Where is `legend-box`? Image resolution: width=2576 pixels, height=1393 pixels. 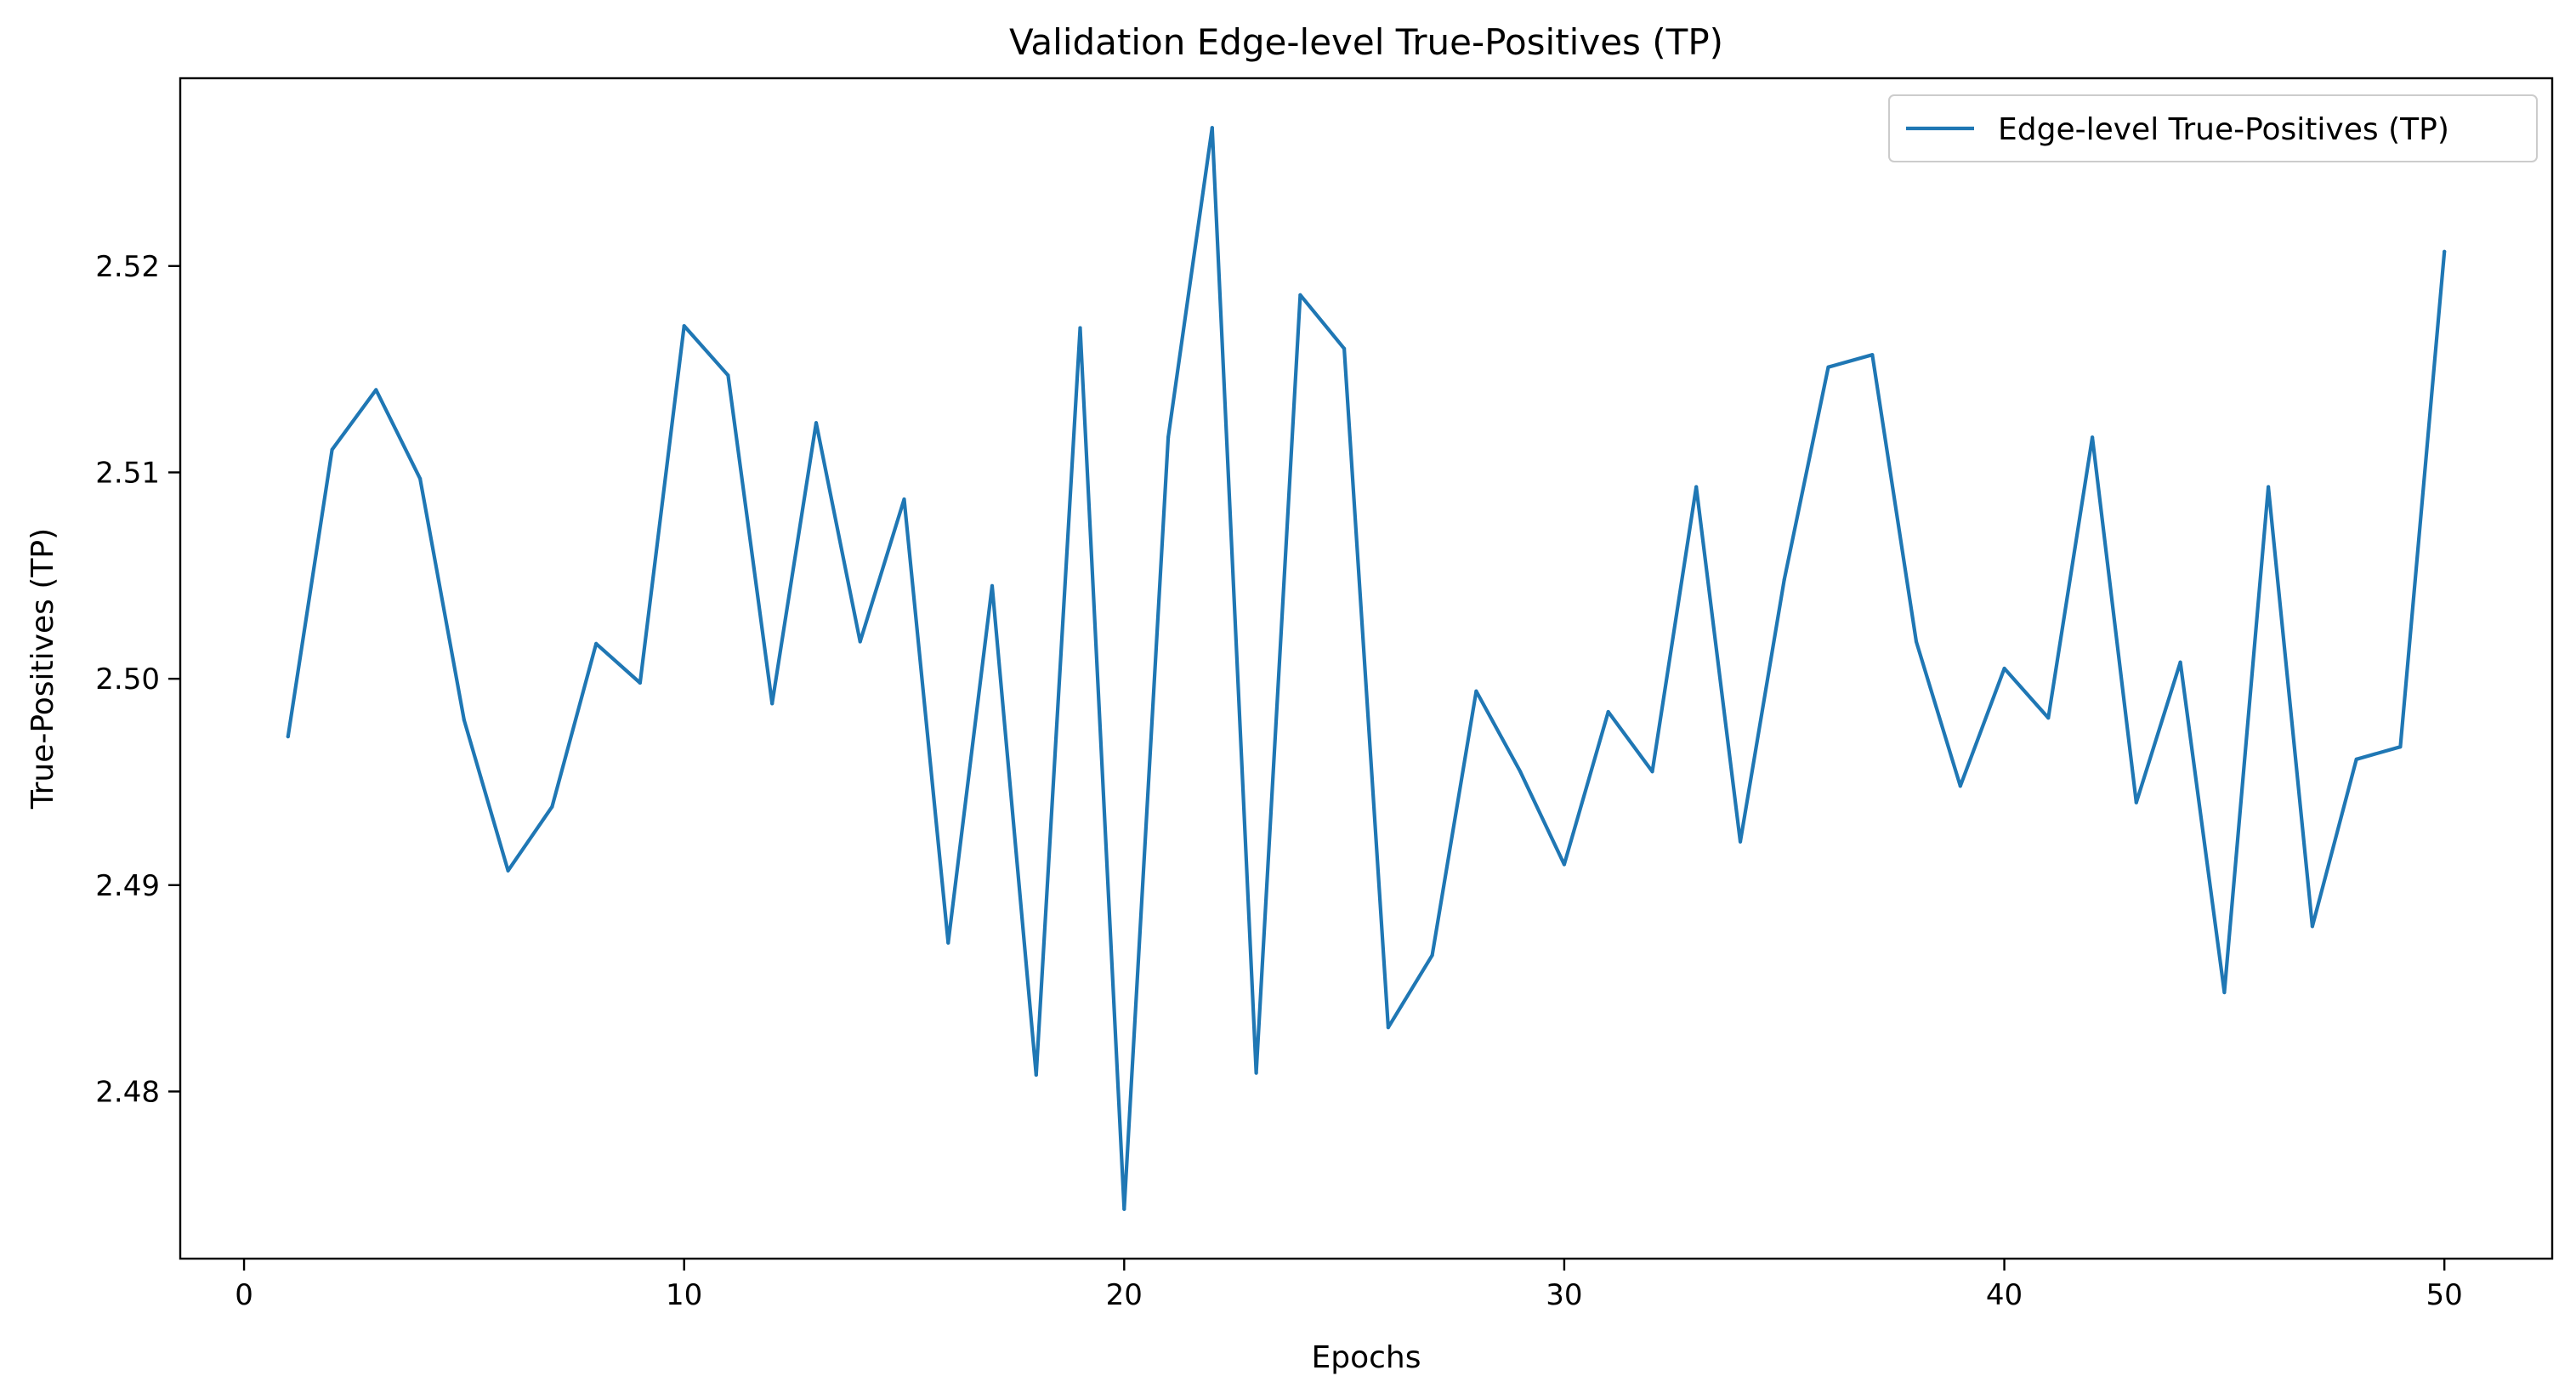
legend-box is located at coordinates (2213, 128).